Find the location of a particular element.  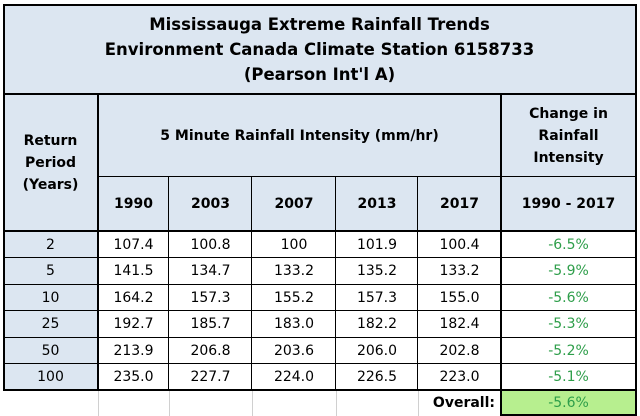

title-line-1: Mississauga Extreme Rainfall Trends is located at coordinates (319, 24).